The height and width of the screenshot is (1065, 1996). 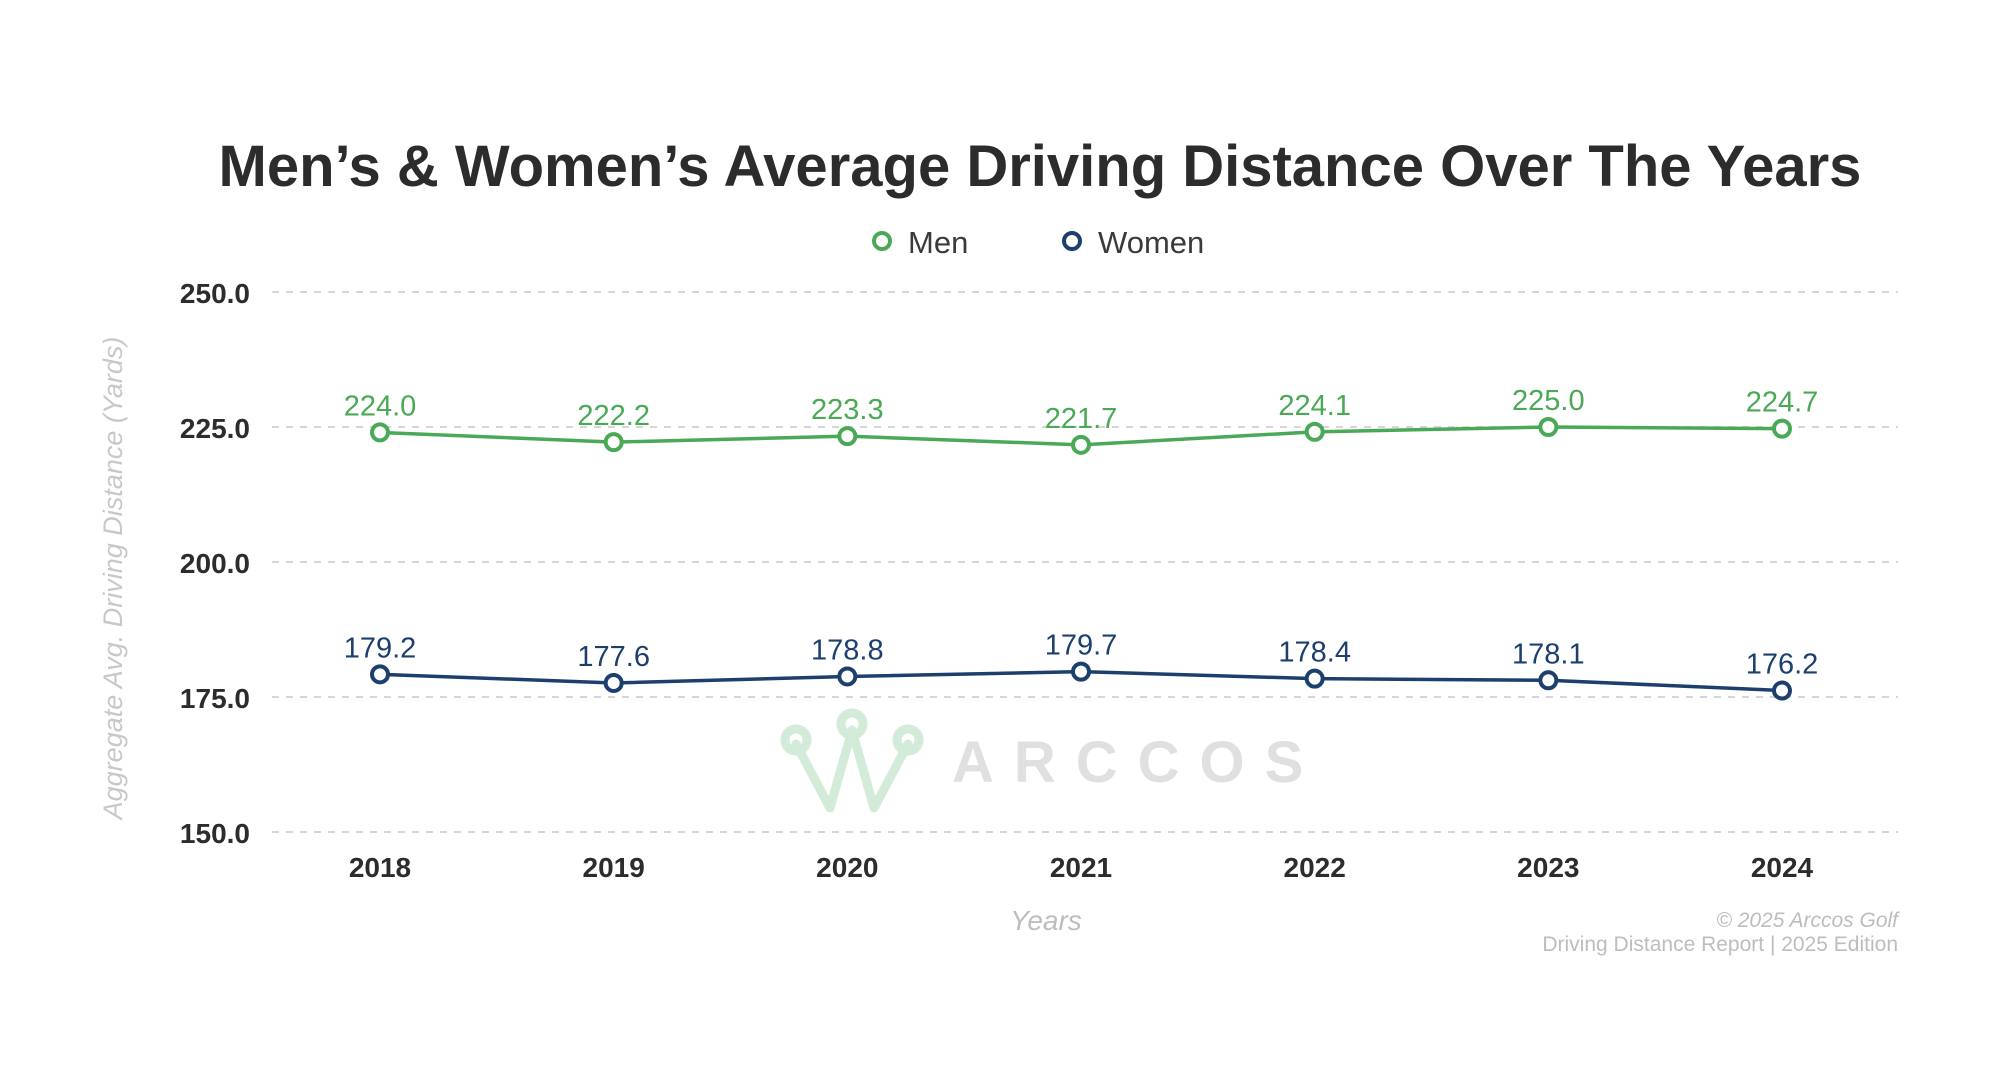 I want to click on data-label-women: 178.1, so click(x=1548, y=654).